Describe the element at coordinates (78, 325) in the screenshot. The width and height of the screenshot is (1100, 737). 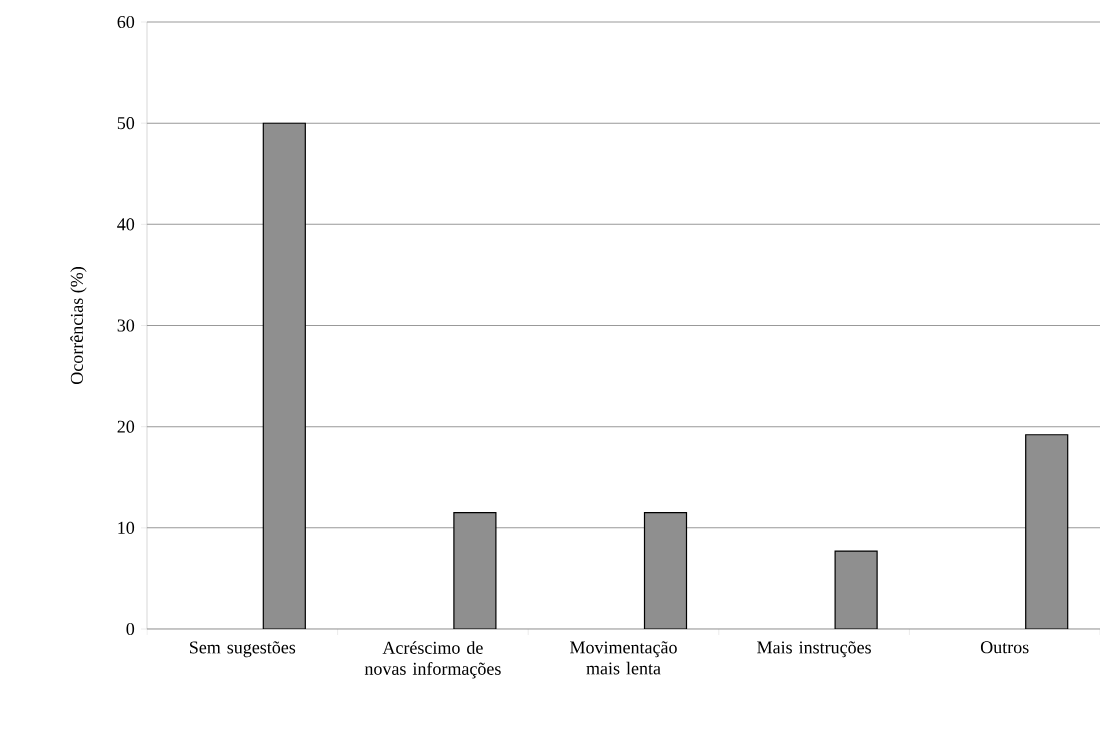
I see `y-axis-title: Ocorrências (%)` at that location.